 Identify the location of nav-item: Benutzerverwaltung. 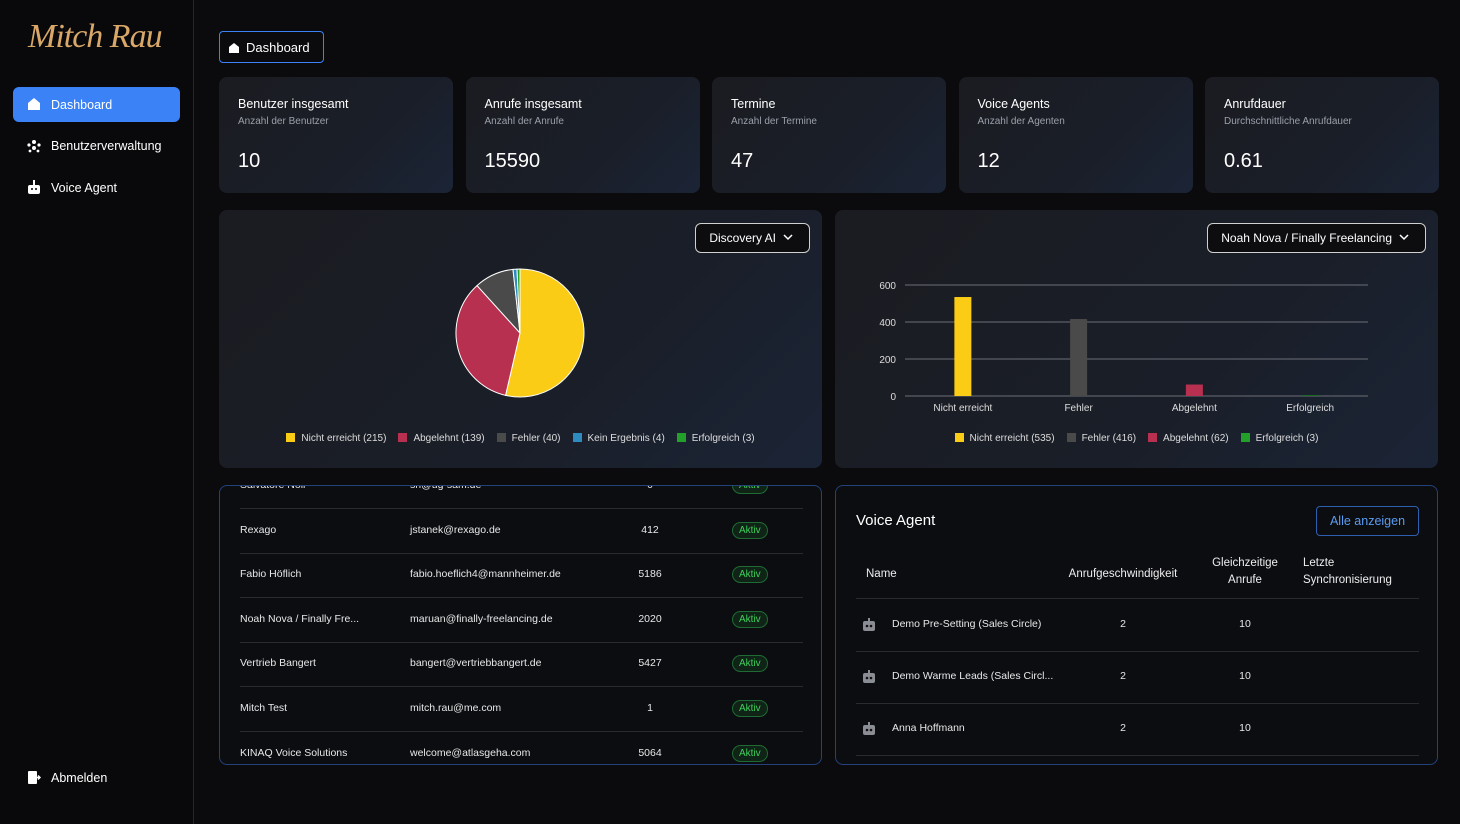
(96, 145).